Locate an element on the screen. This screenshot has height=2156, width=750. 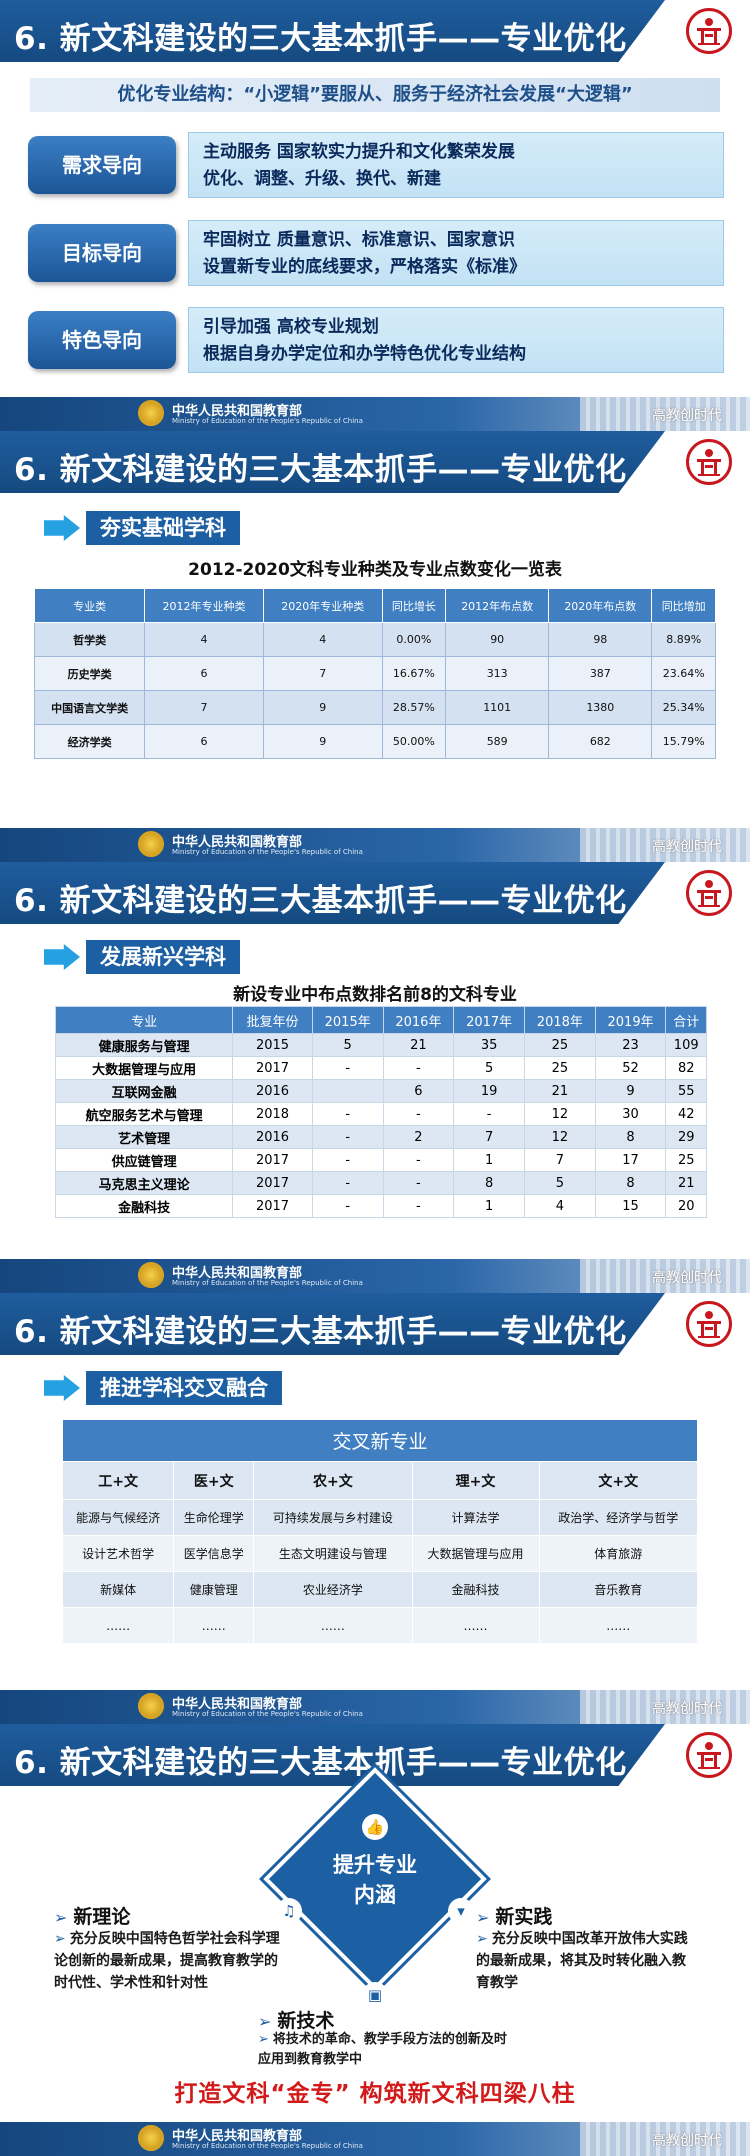
column-header: 农+文 is located at coordinates (333, 1480).